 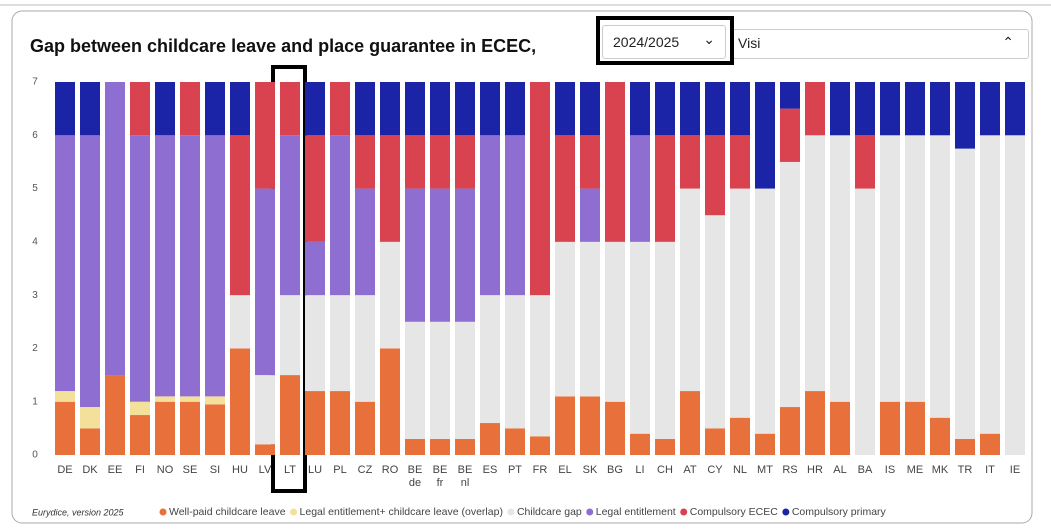 What do you see at coordinates (35, 135) in the screenshot?
I see `y-tick-label: 6` at bounding box center [35, 135].